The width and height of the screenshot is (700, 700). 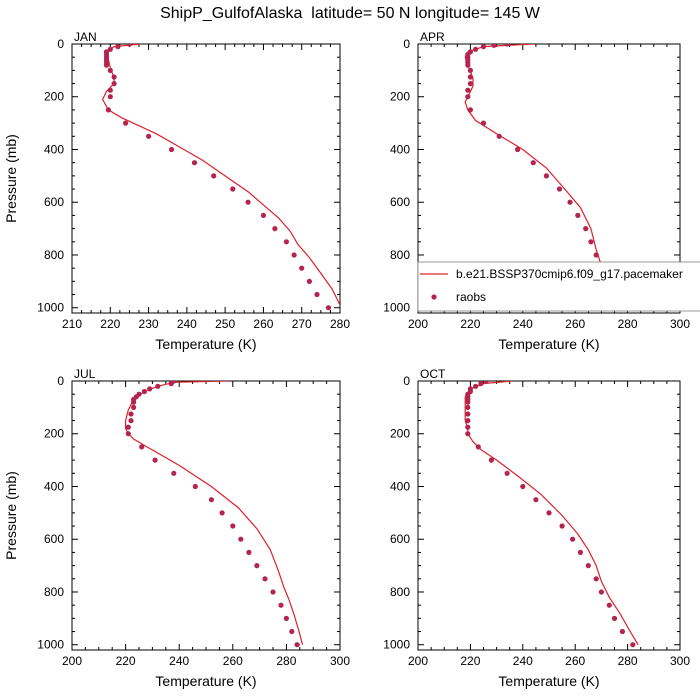 I want to click on legend-marker-swatch, so click(x=434, y=297).